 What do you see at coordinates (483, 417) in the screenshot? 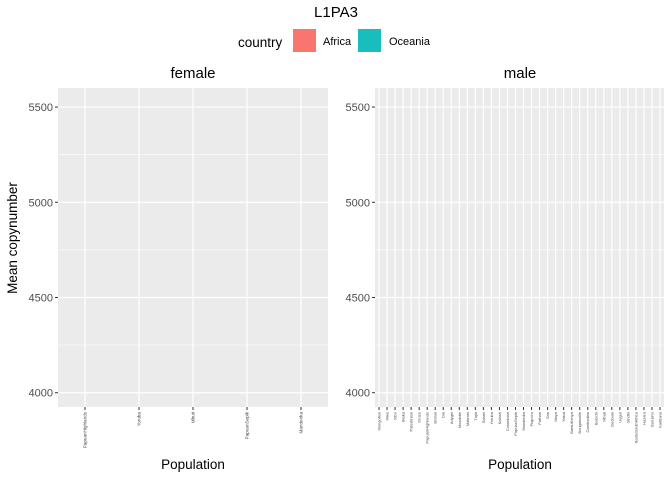
I see `x-tick-label: Saami` at bounding box center [483, 417].